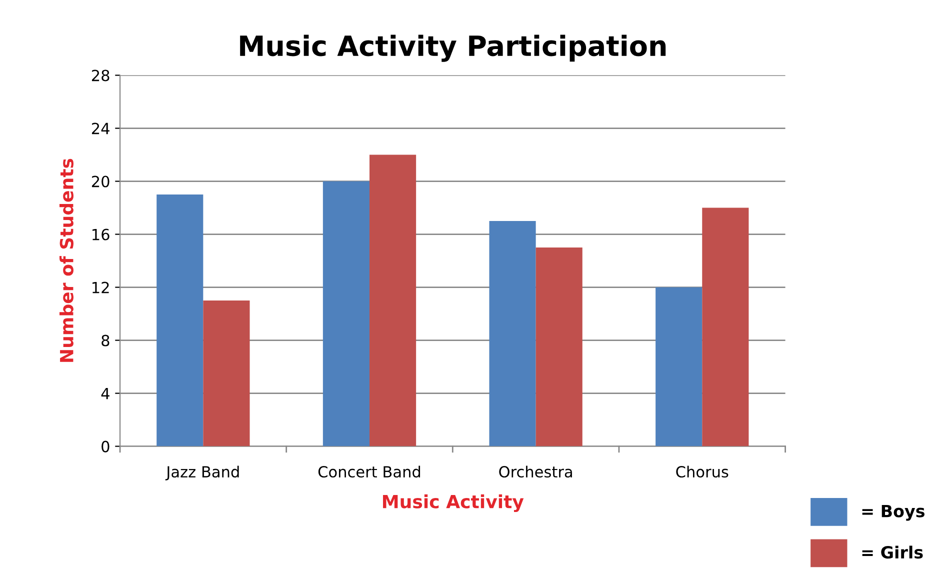  I want to click on y-tick-label: 0, so click(106, 446).